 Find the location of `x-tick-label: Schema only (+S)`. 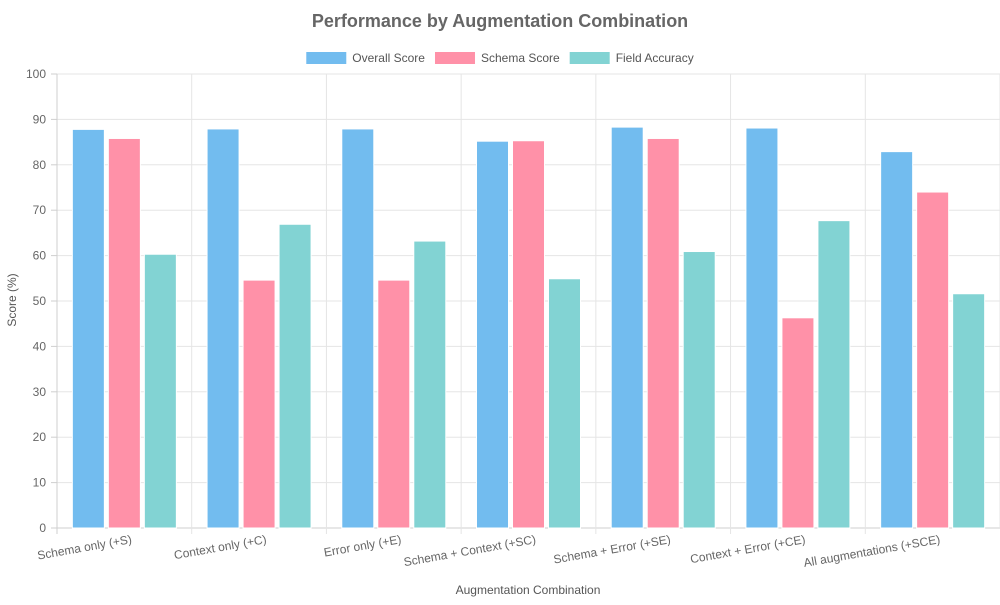

x-tick-label: Schema only (+S) is located at coordinates (84, 547).